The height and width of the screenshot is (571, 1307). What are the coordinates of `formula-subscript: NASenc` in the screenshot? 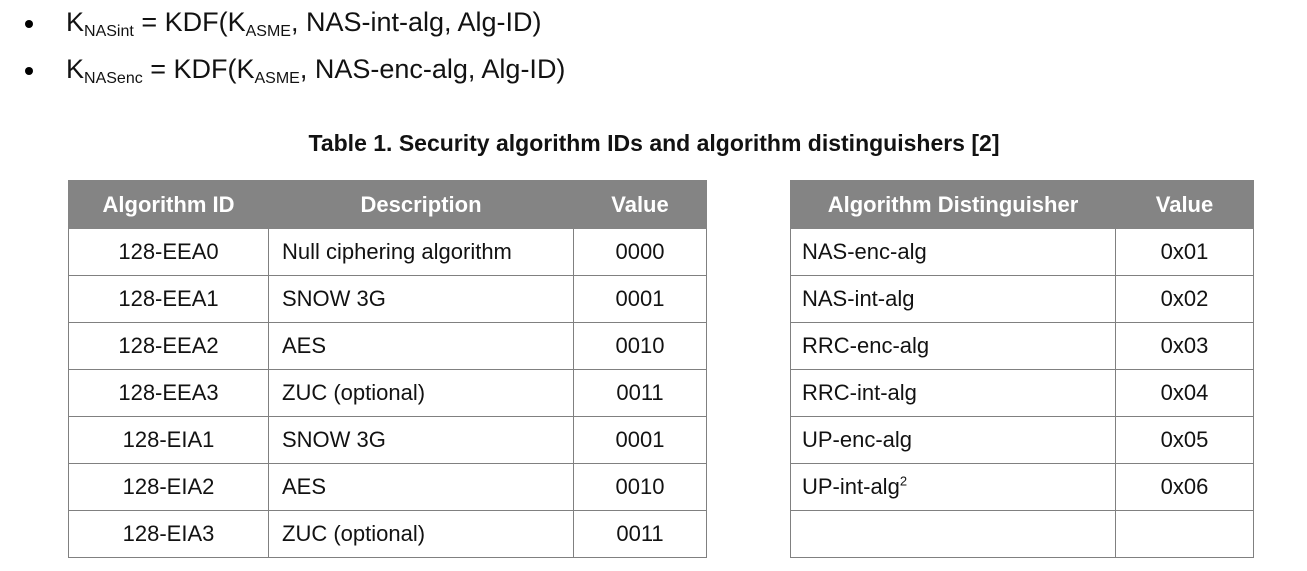 It's located at (113, 78).